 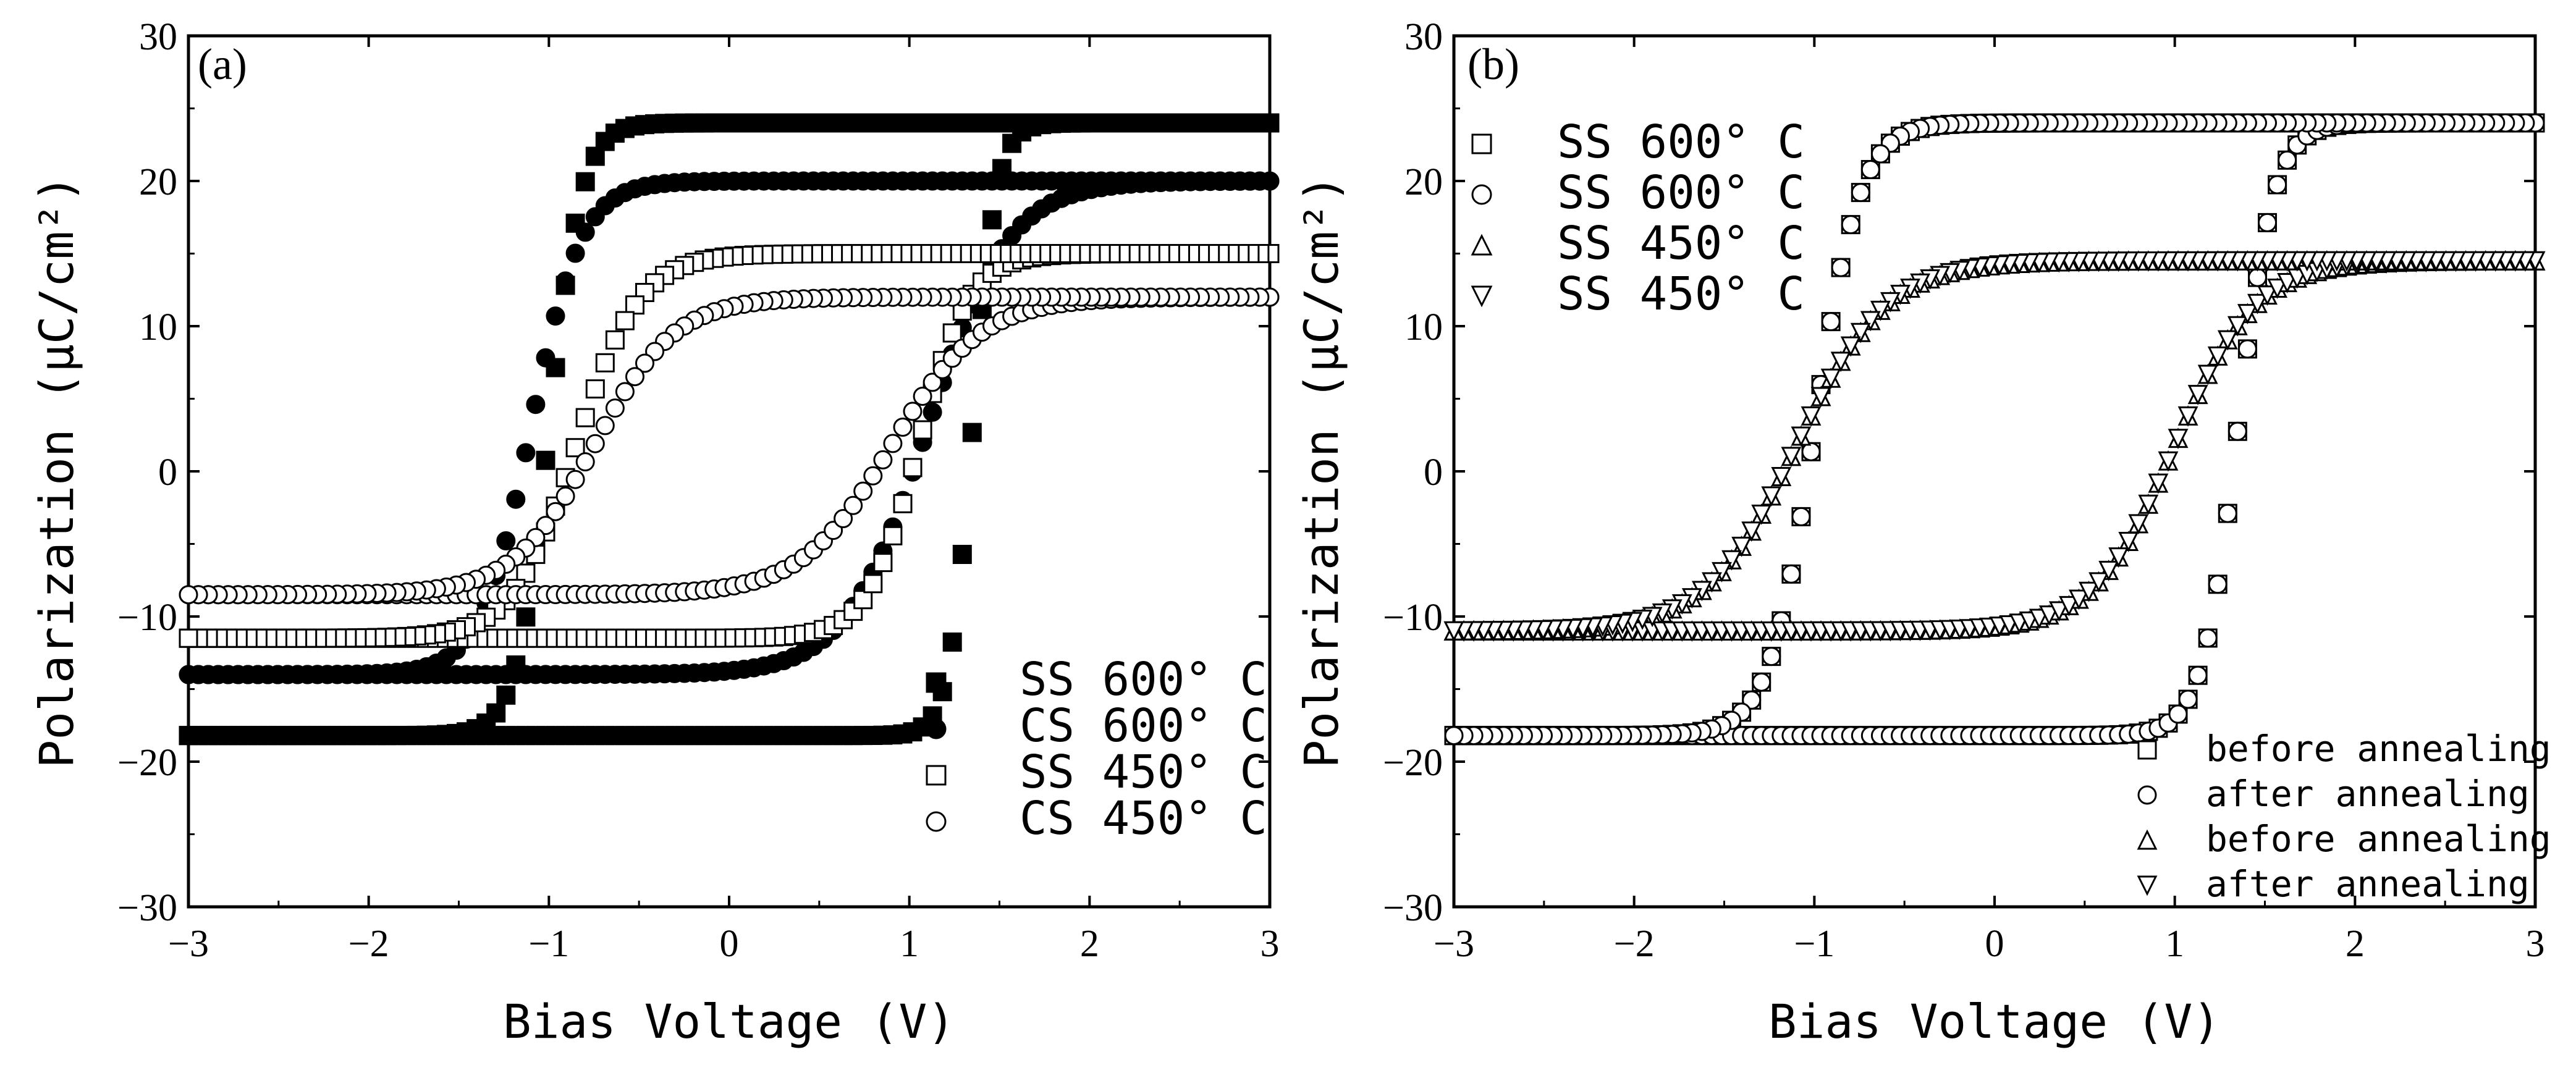 I want to click on x-tick-label: 2, so click(x=1089, y=944).